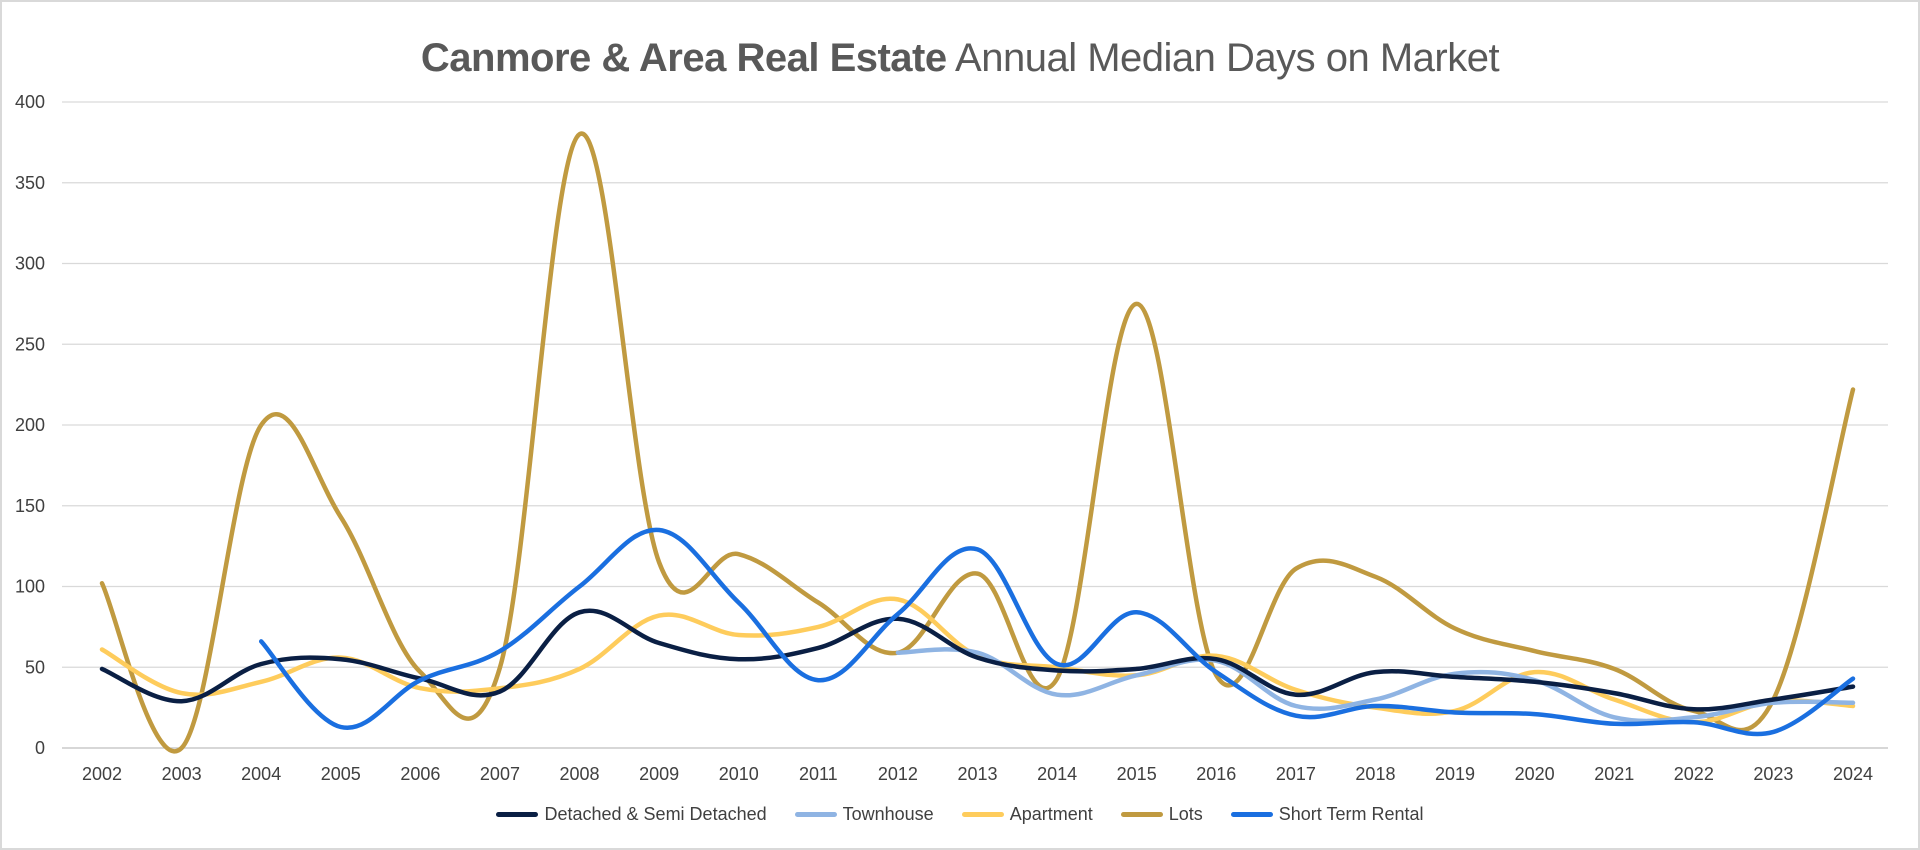  I want to click on x-tick-label: 2022, so click(1694, 774).